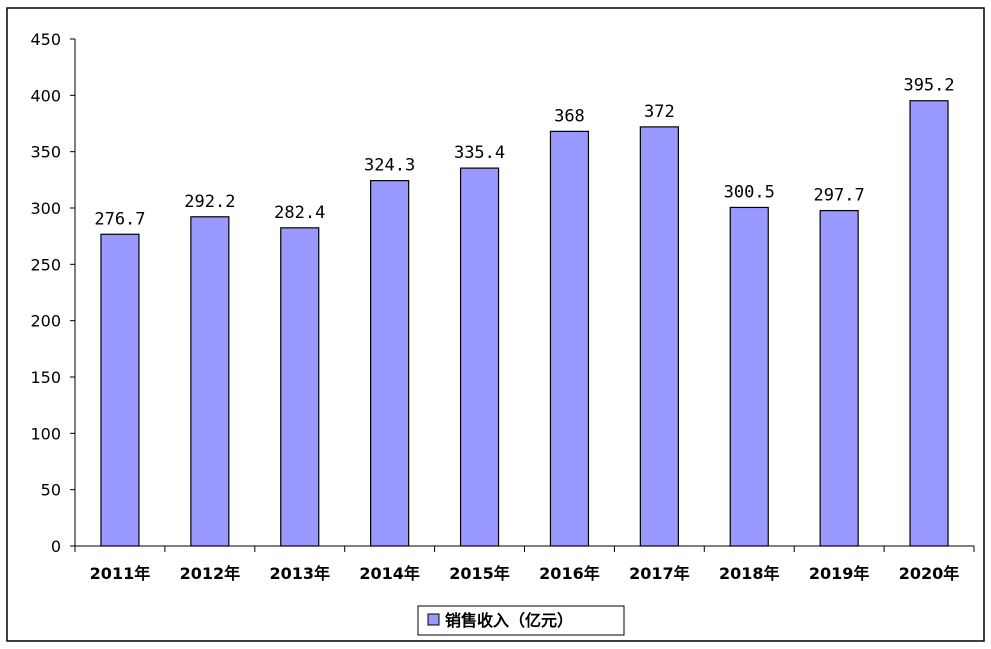  I want to click on y-tick-label: 450, so click(45, 39).